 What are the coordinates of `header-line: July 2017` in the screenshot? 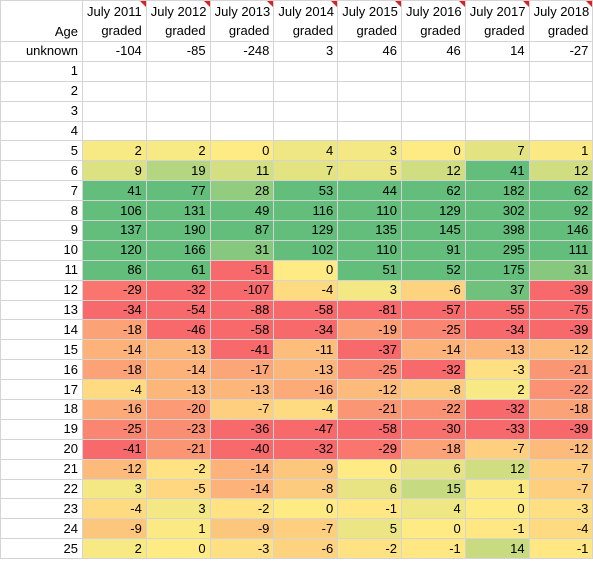 It's located at (497, 11).